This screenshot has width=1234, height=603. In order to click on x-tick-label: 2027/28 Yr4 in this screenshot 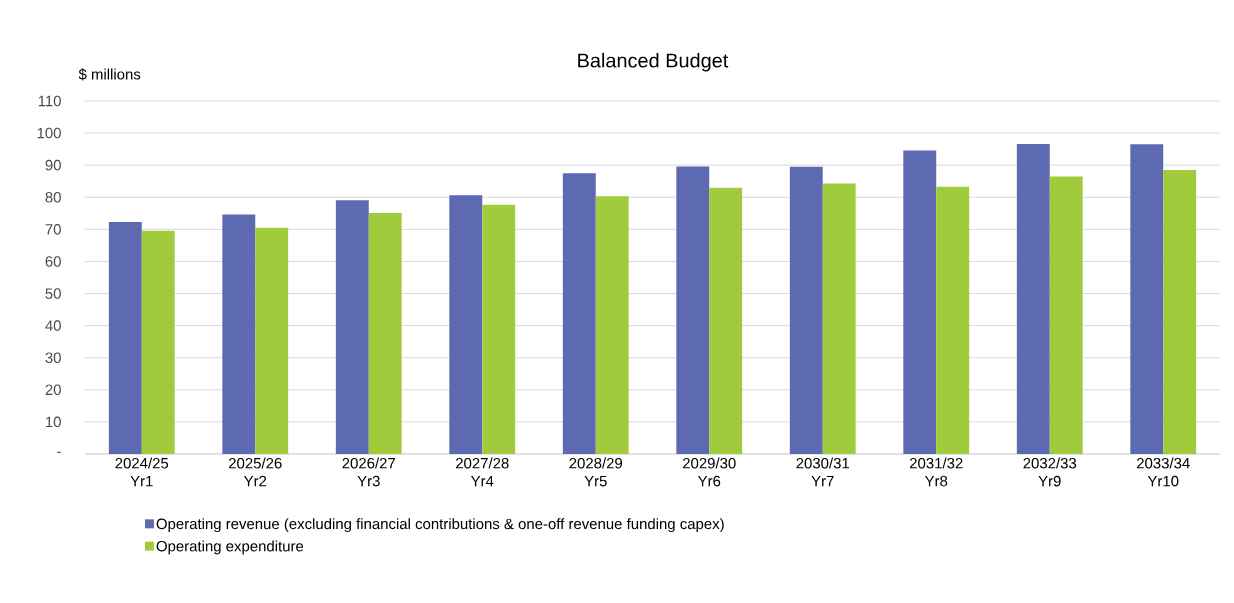, I will do `click(482, 472)`.